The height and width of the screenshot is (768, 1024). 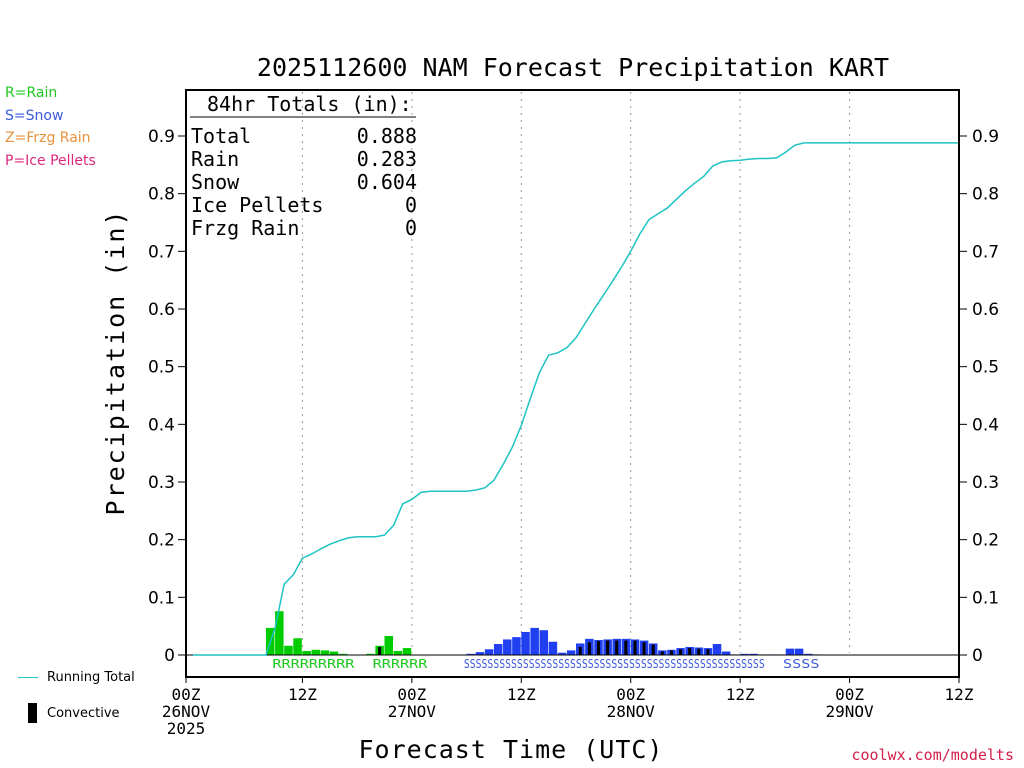 What do you see at coordinates (708, 652) in the screenshot?
I see `convective-bar-57h` at bounding box center [708, 652].